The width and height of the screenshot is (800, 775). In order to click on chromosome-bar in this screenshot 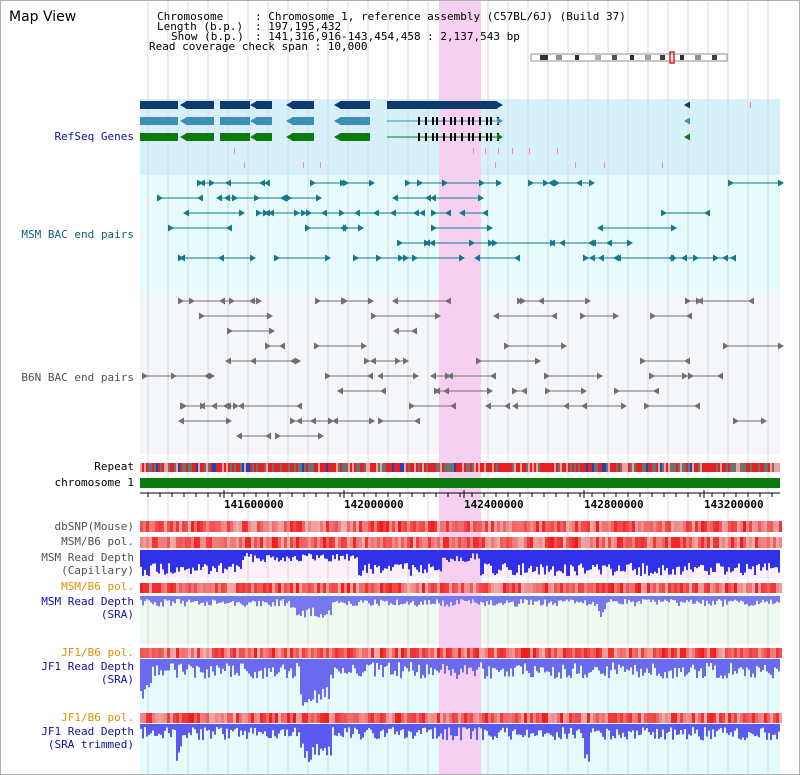, I will do `click(460, 483)`.